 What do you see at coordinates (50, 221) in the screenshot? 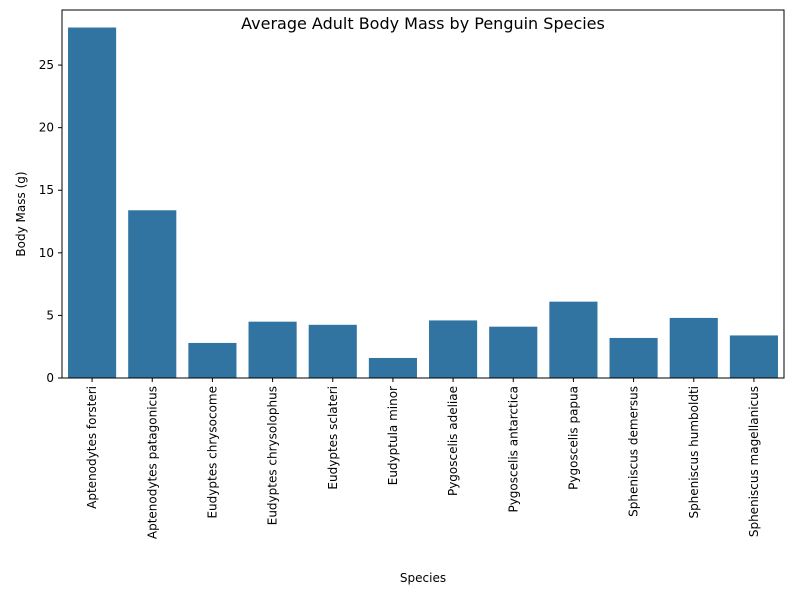
I see `y-axis-ticks: 0 5 10 15 20 25` at bounding box center [50, 221].